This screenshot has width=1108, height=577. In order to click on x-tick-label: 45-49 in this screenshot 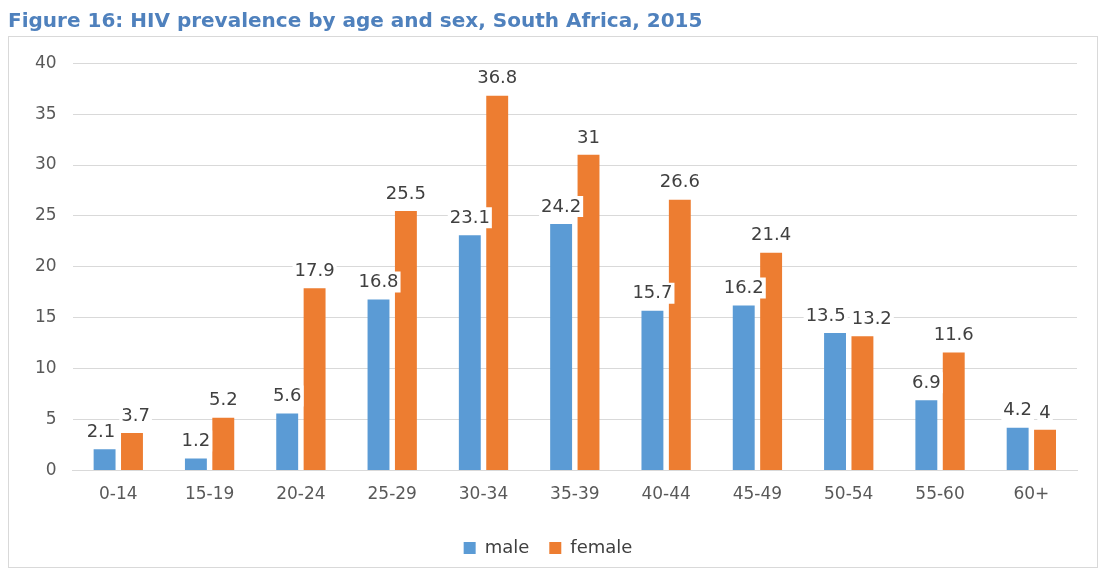, I will do `click(757, 493)`.